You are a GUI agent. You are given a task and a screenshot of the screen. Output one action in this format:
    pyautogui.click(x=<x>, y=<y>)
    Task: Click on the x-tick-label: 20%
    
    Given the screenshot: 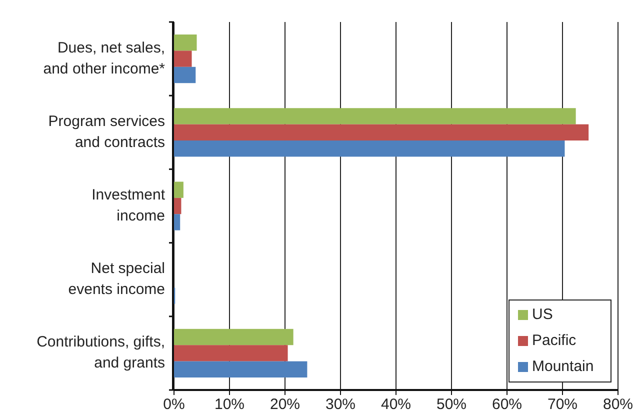 What is the action you would take?
    pyautogui.click(x=285, y=404)
    